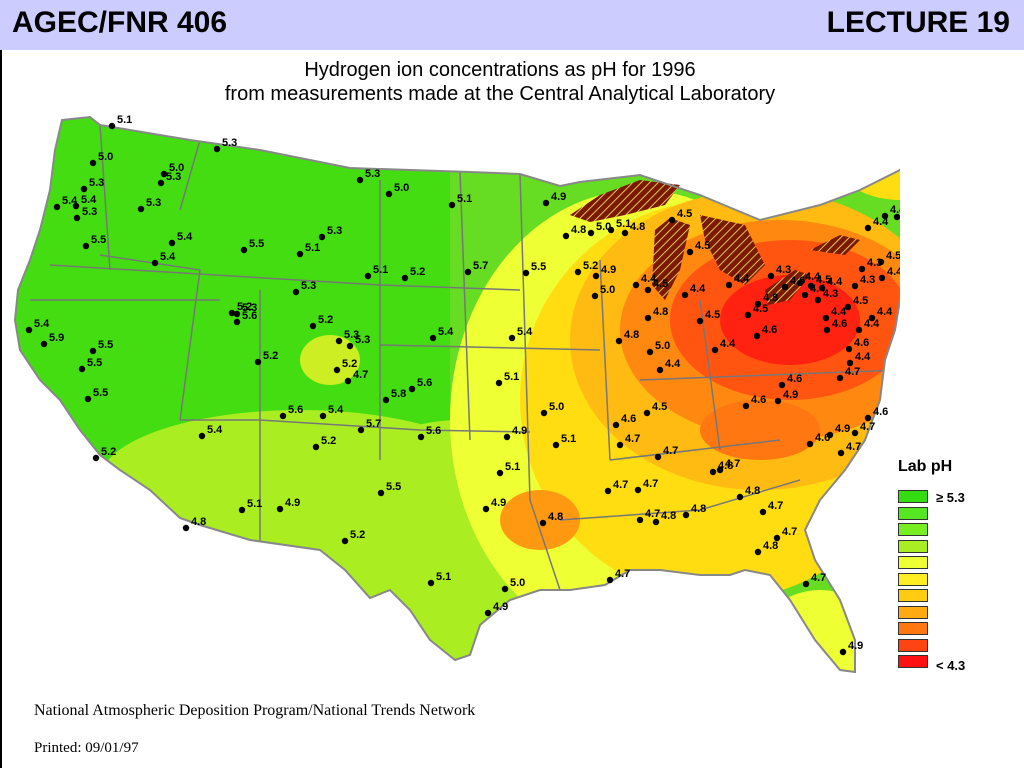  I want to click on legend-bottom-label: < 4.3, so click(951, 665).